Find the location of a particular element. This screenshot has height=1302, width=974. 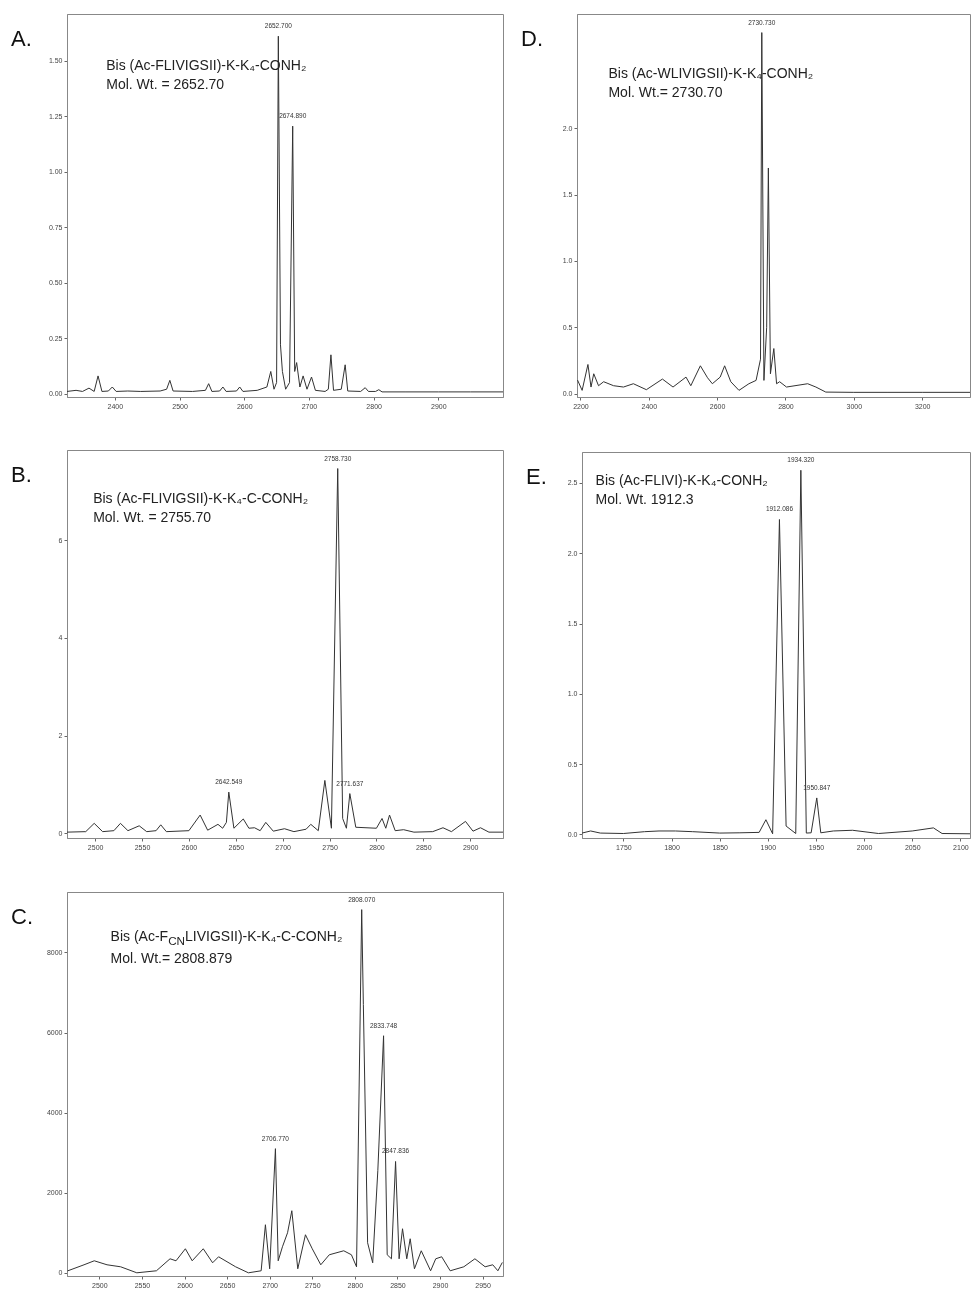

text: B. is located at coordinates (21, 475).